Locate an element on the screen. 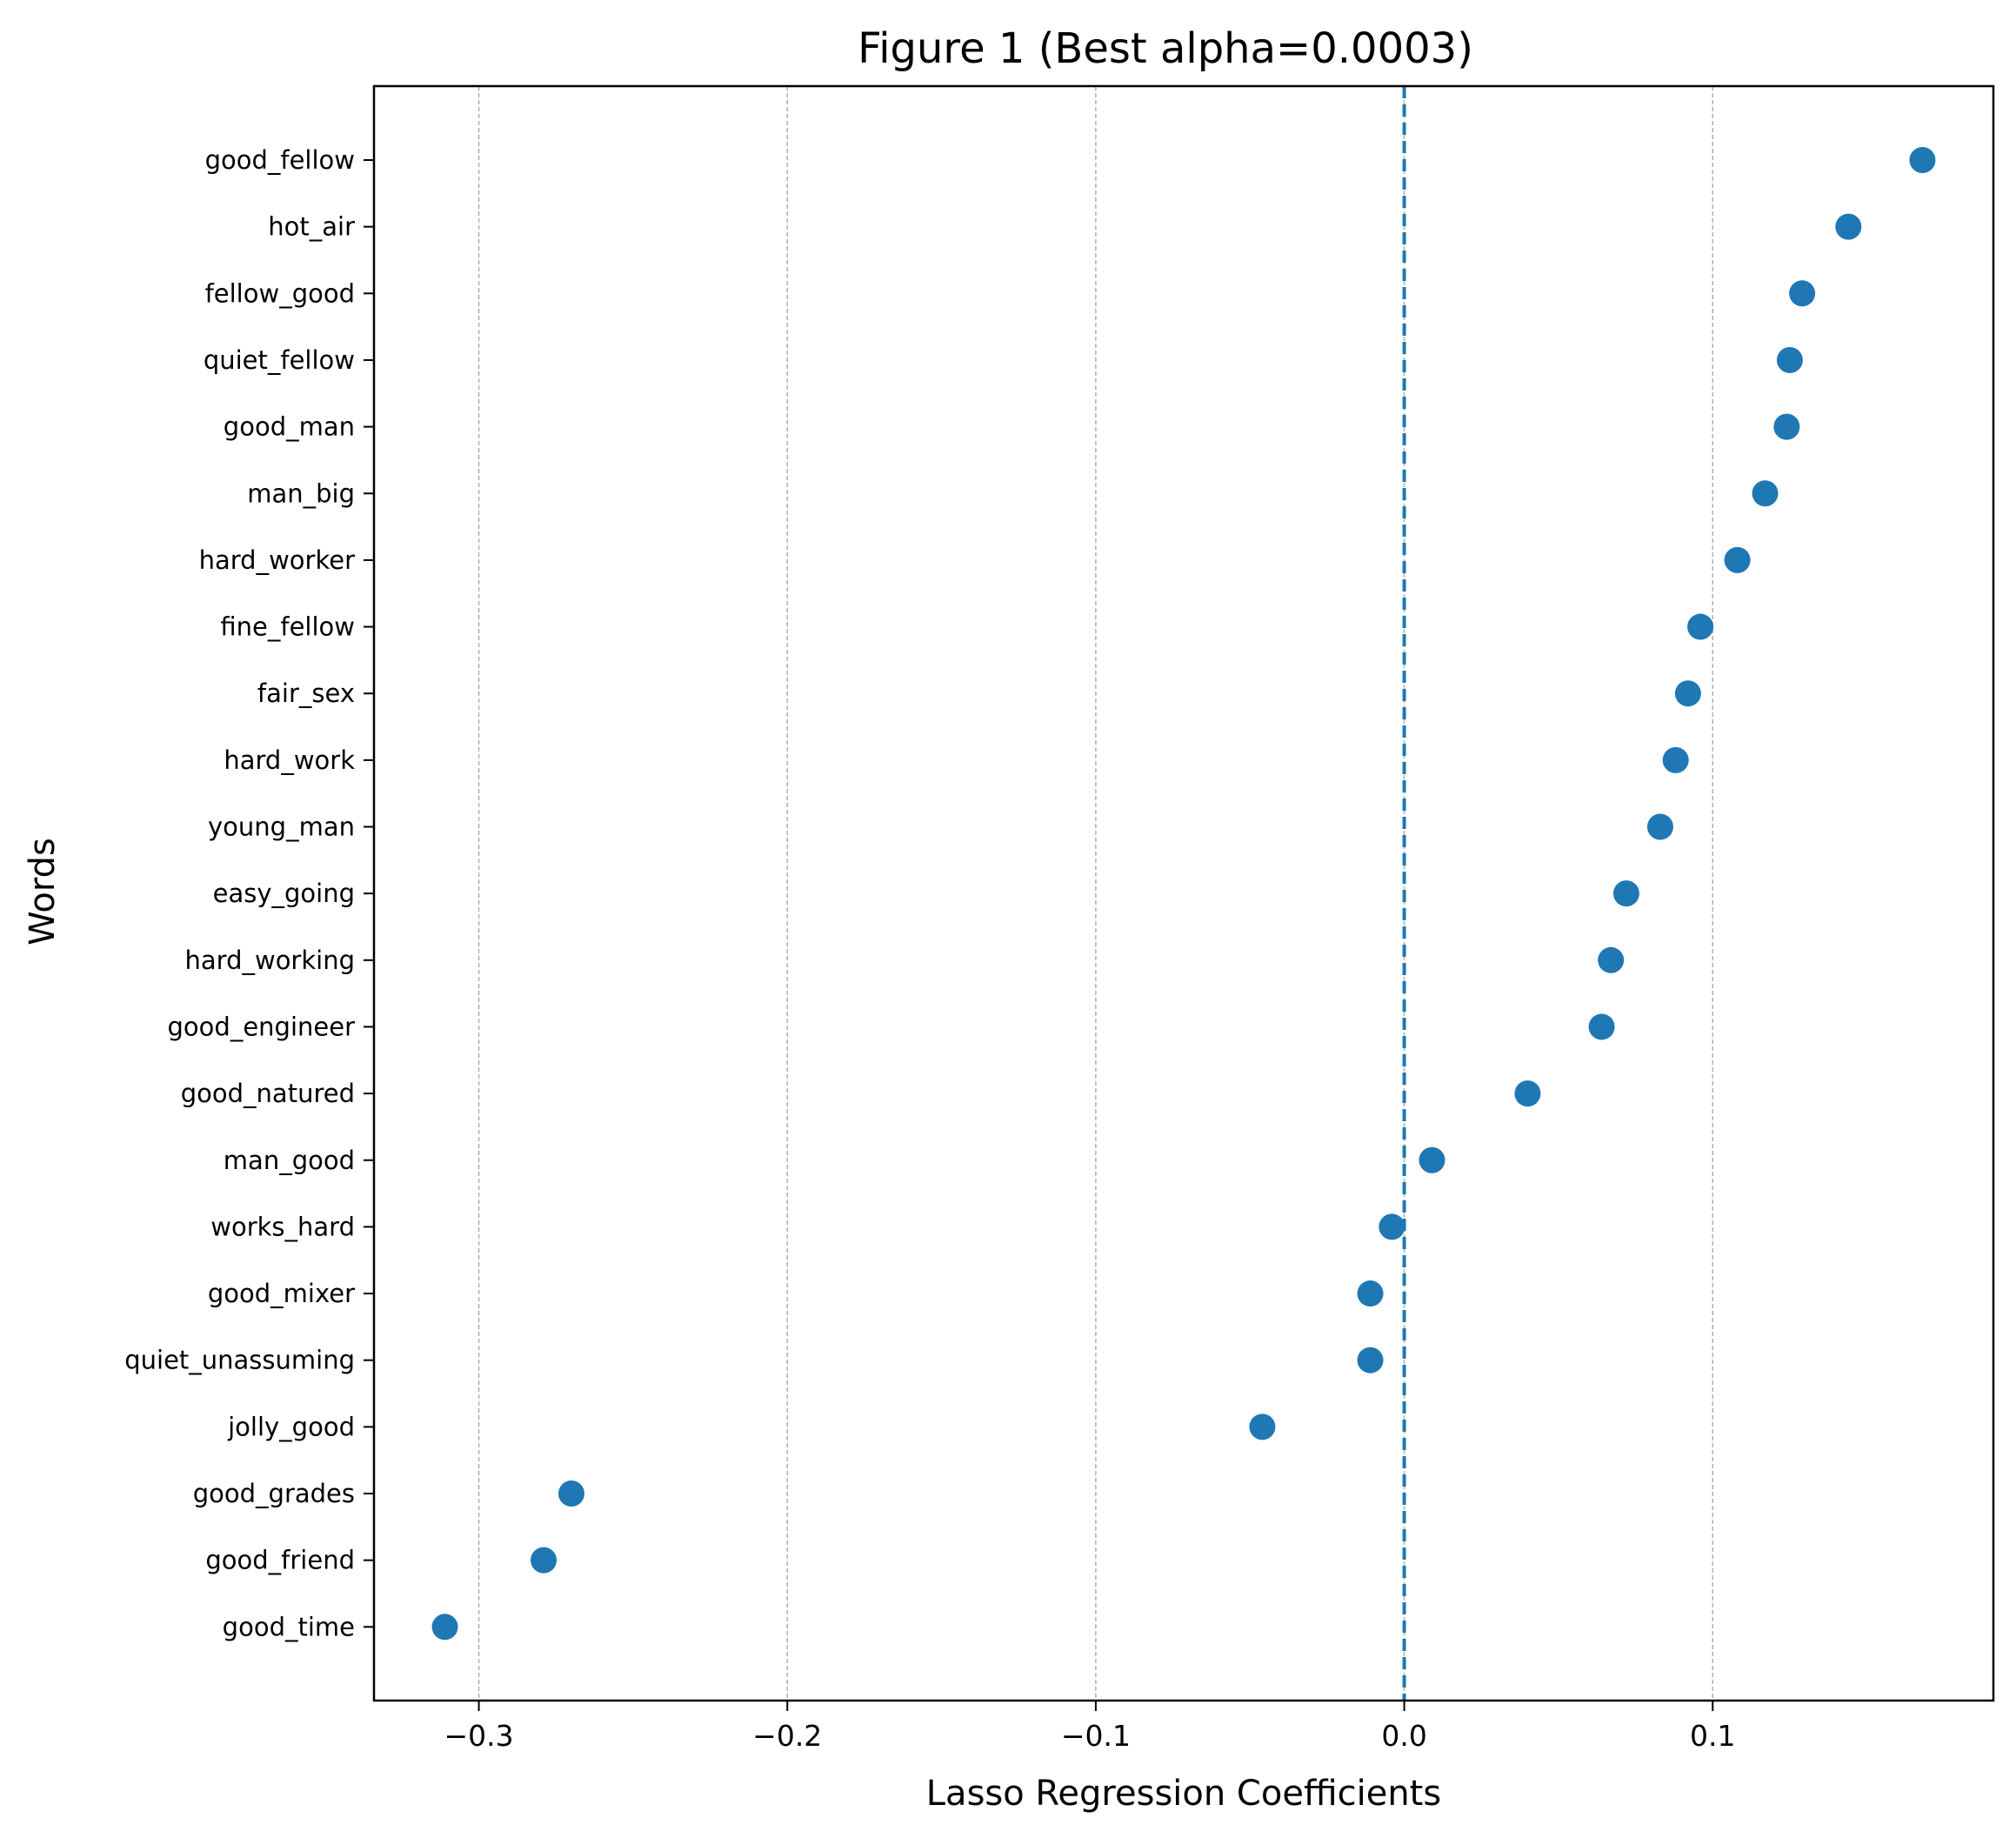 The height and width of the screenshot is (1838, 2016). y-tick-label: good_natured is located at coordinates (268, 1093).